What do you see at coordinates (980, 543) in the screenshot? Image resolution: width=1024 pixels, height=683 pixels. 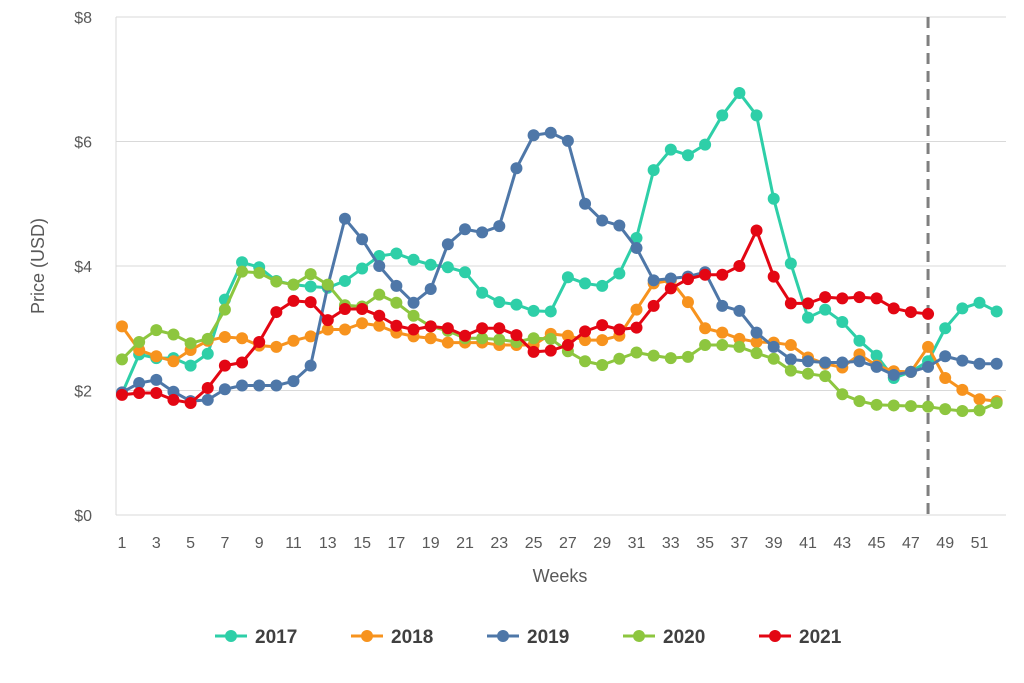 I see `x-tick-label: 51` at bounding box center [980, 543].